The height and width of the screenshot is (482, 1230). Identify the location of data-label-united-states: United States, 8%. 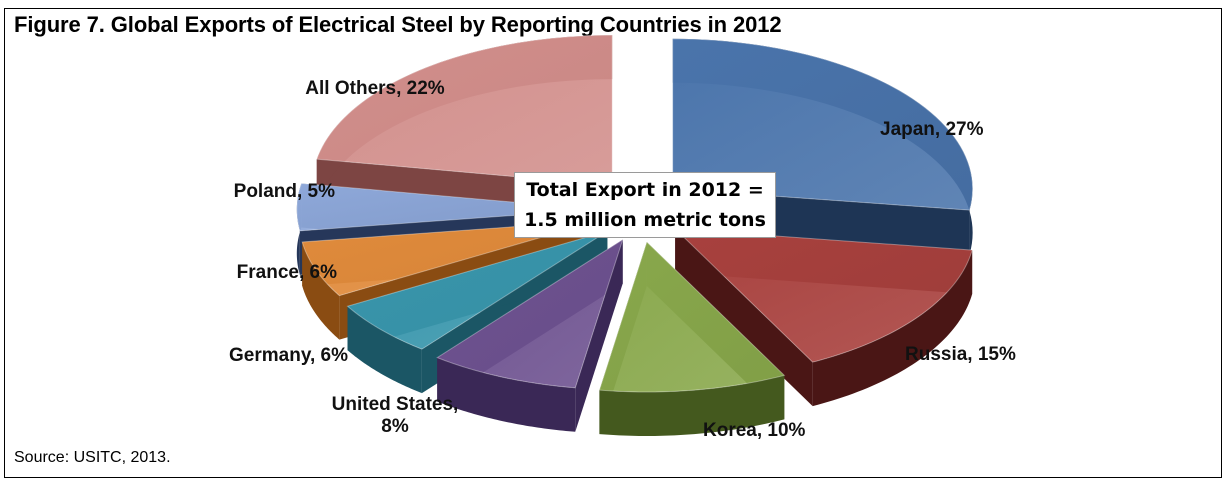
(395, 415).